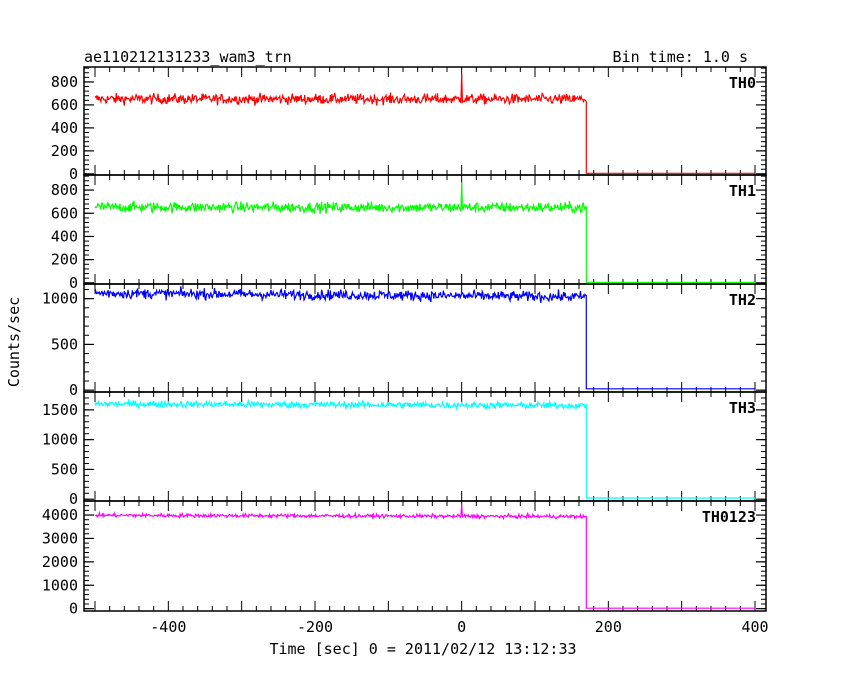  I want to click on series-line-th1, so click(424, 232).